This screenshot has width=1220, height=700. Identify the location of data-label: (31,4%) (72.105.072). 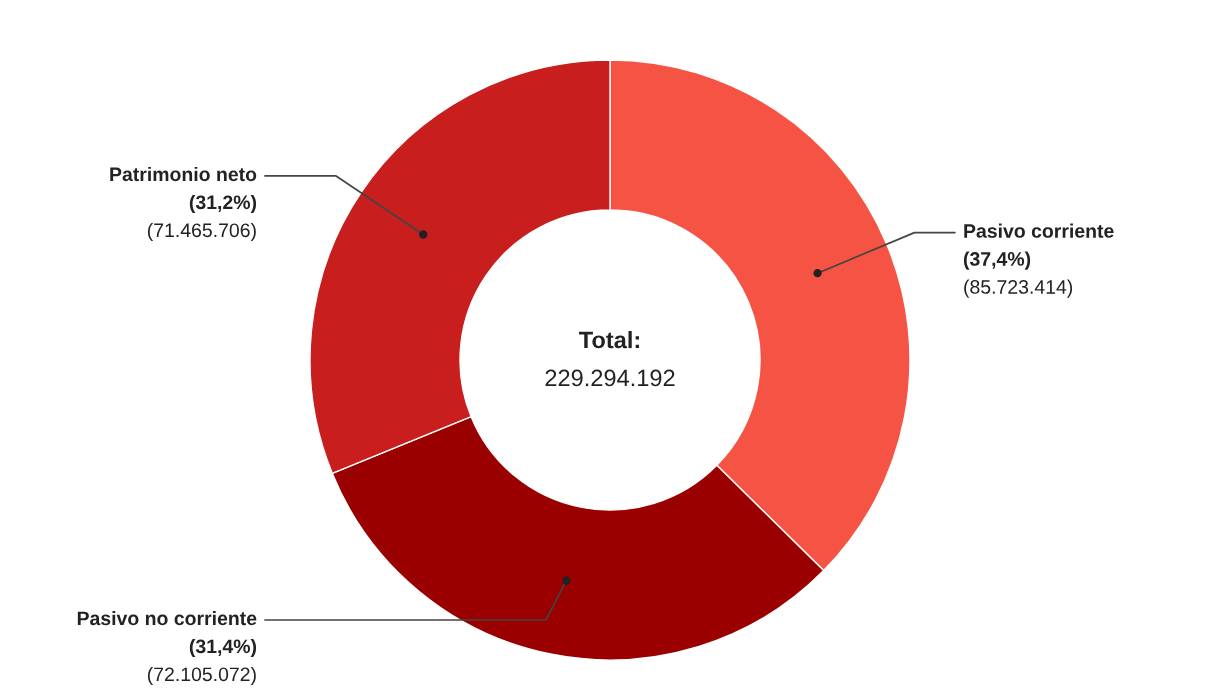
(202, 662).